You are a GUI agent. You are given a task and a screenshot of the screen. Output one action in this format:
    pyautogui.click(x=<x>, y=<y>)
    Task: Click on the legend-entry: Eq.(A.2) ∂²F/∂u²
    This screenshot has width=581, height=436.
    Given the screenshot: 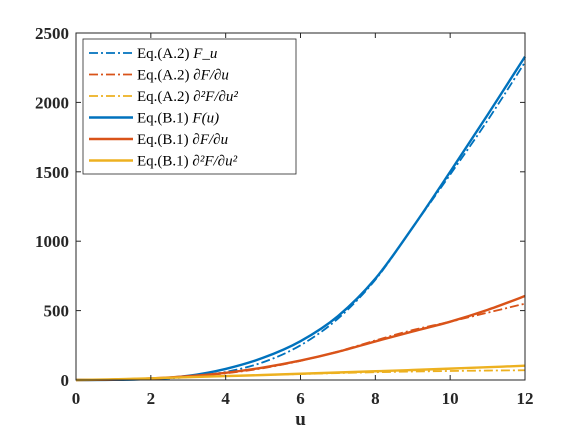 What is the action you would take?
    pyautogui.click(x=187, y=97)
    